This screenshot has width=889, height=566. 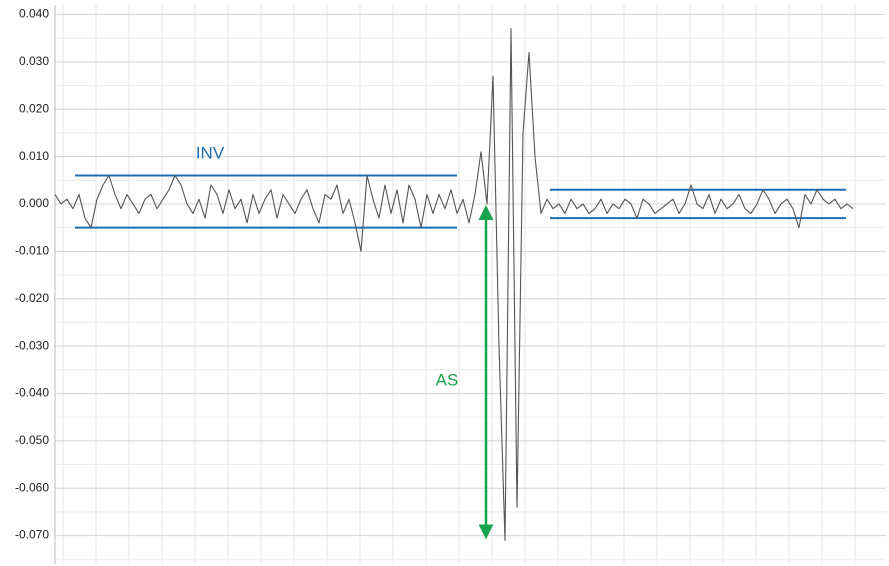 I want to click on y-tick-label: -0.070, so click(x=32, y=535).